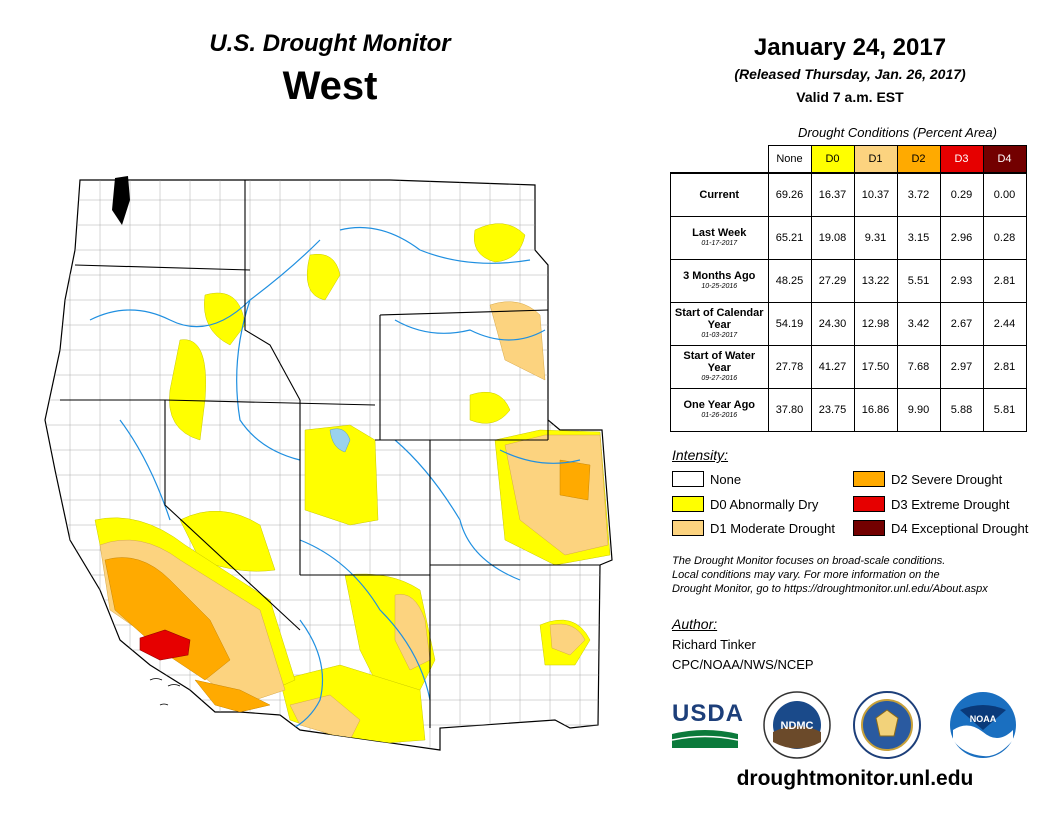 The width and height of the screenshot is (1056, 816). I want to click on great-salt-lake, so click(340, 440).